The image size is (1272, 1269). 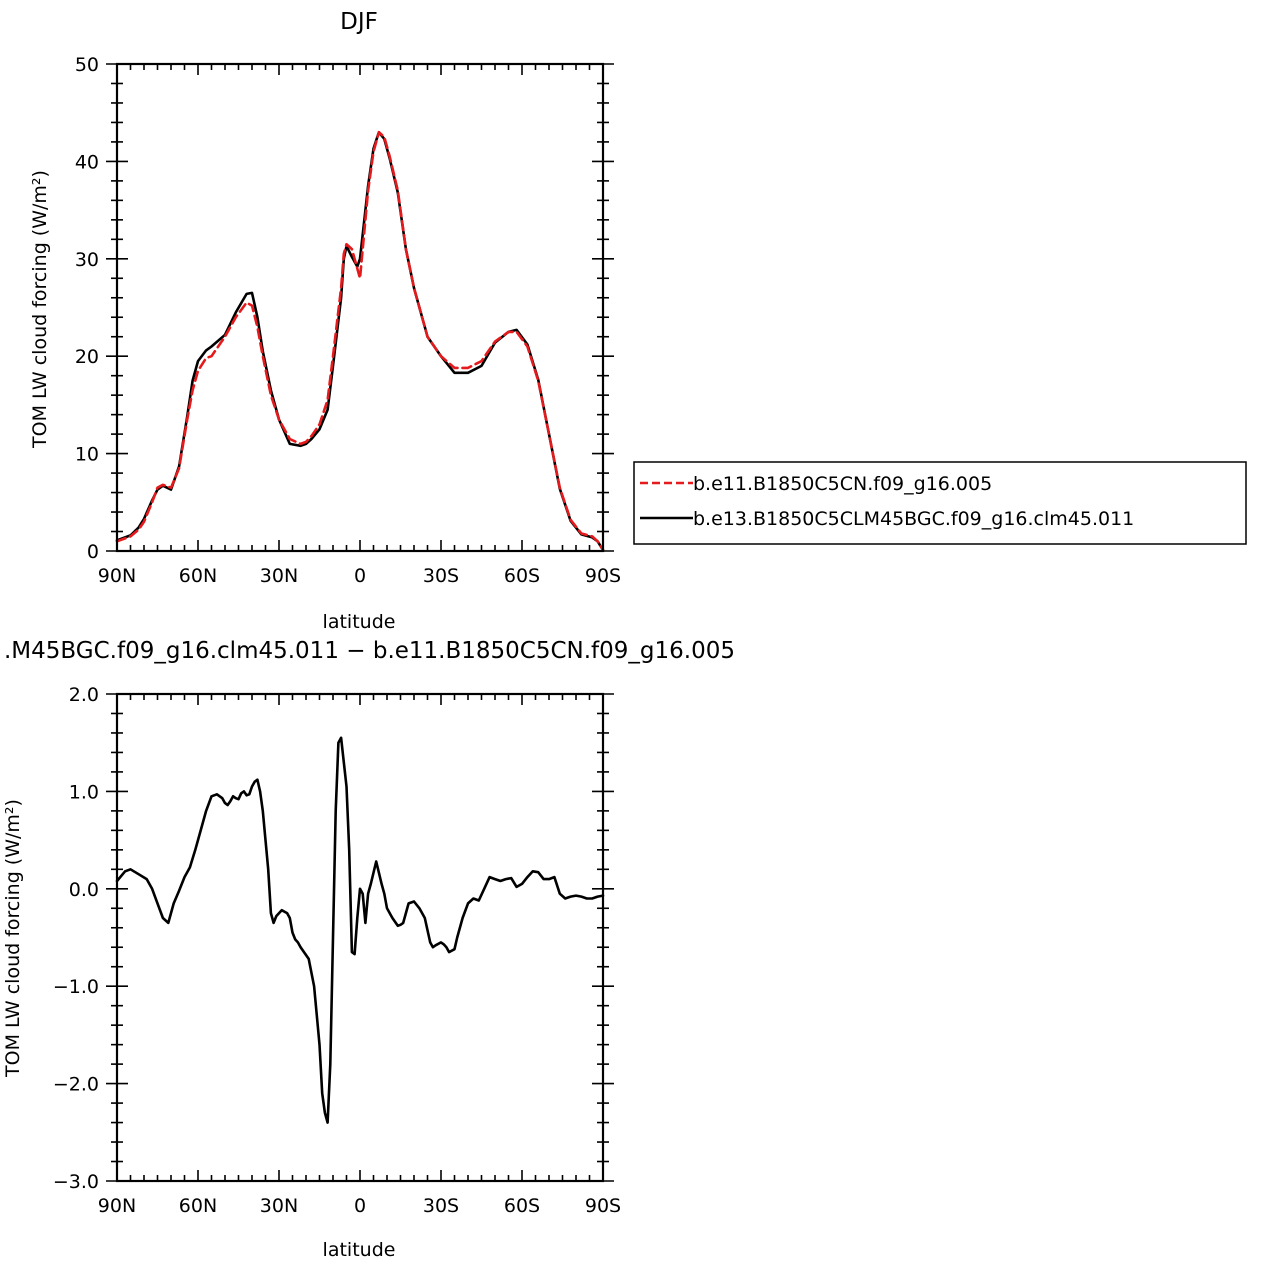 I want to click on bottom-chart-xlabel: latitude, so click(x=359, y=1250).